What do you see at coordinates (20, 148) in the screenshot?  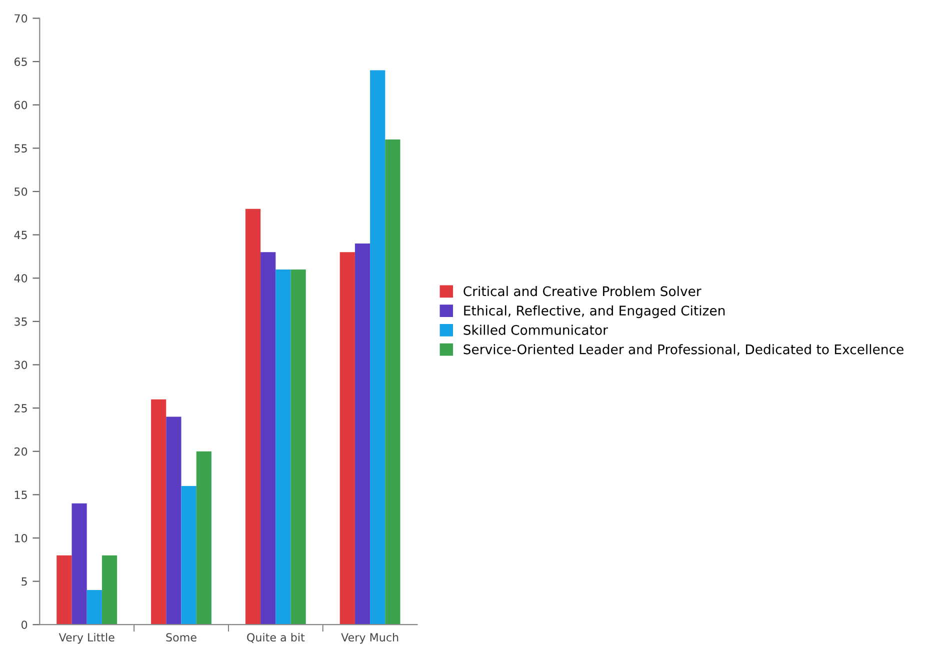 I see `y-tick-label: 55` at bounding box center [20, 148].